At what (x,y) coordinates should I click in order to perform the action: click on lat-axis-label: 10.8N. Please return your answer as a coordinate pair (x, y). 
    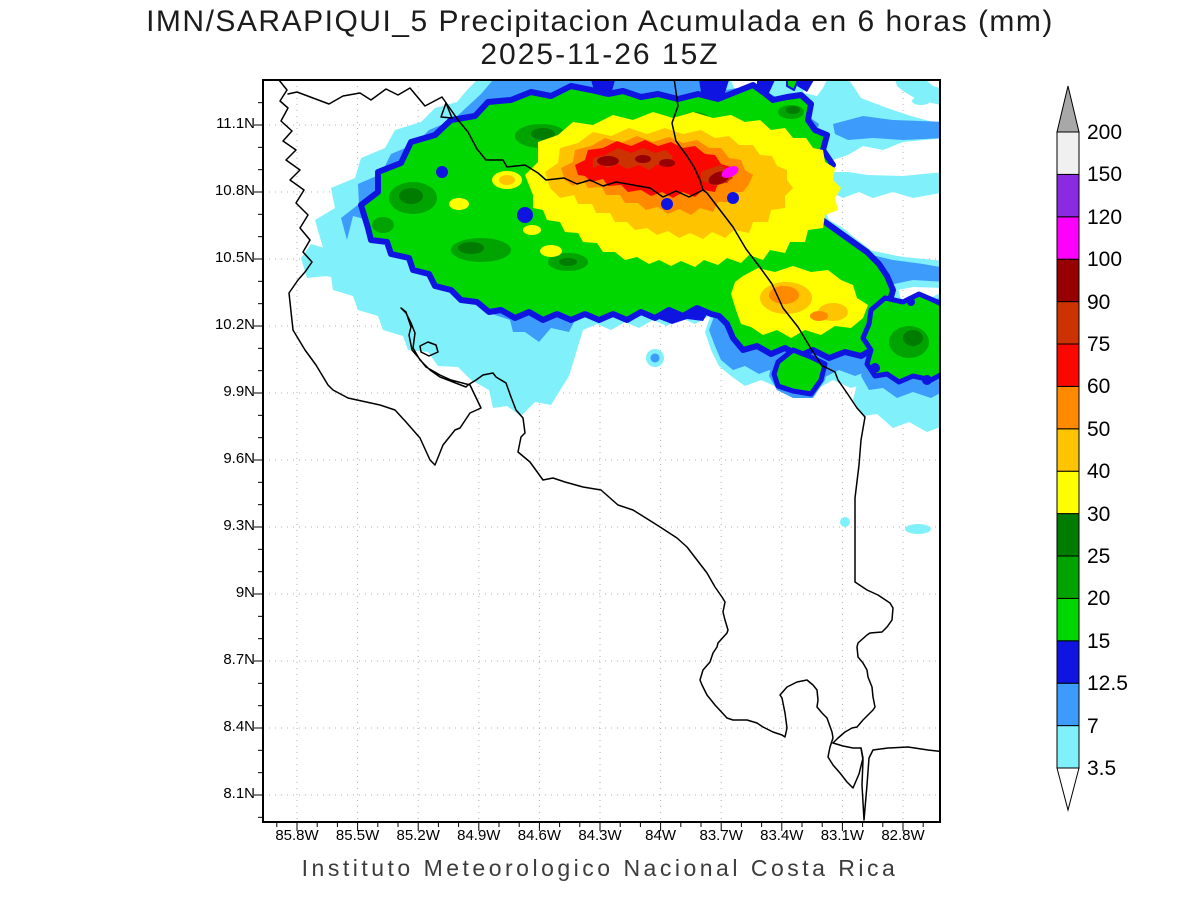
    Looking at the image, I should click on (234, 190).